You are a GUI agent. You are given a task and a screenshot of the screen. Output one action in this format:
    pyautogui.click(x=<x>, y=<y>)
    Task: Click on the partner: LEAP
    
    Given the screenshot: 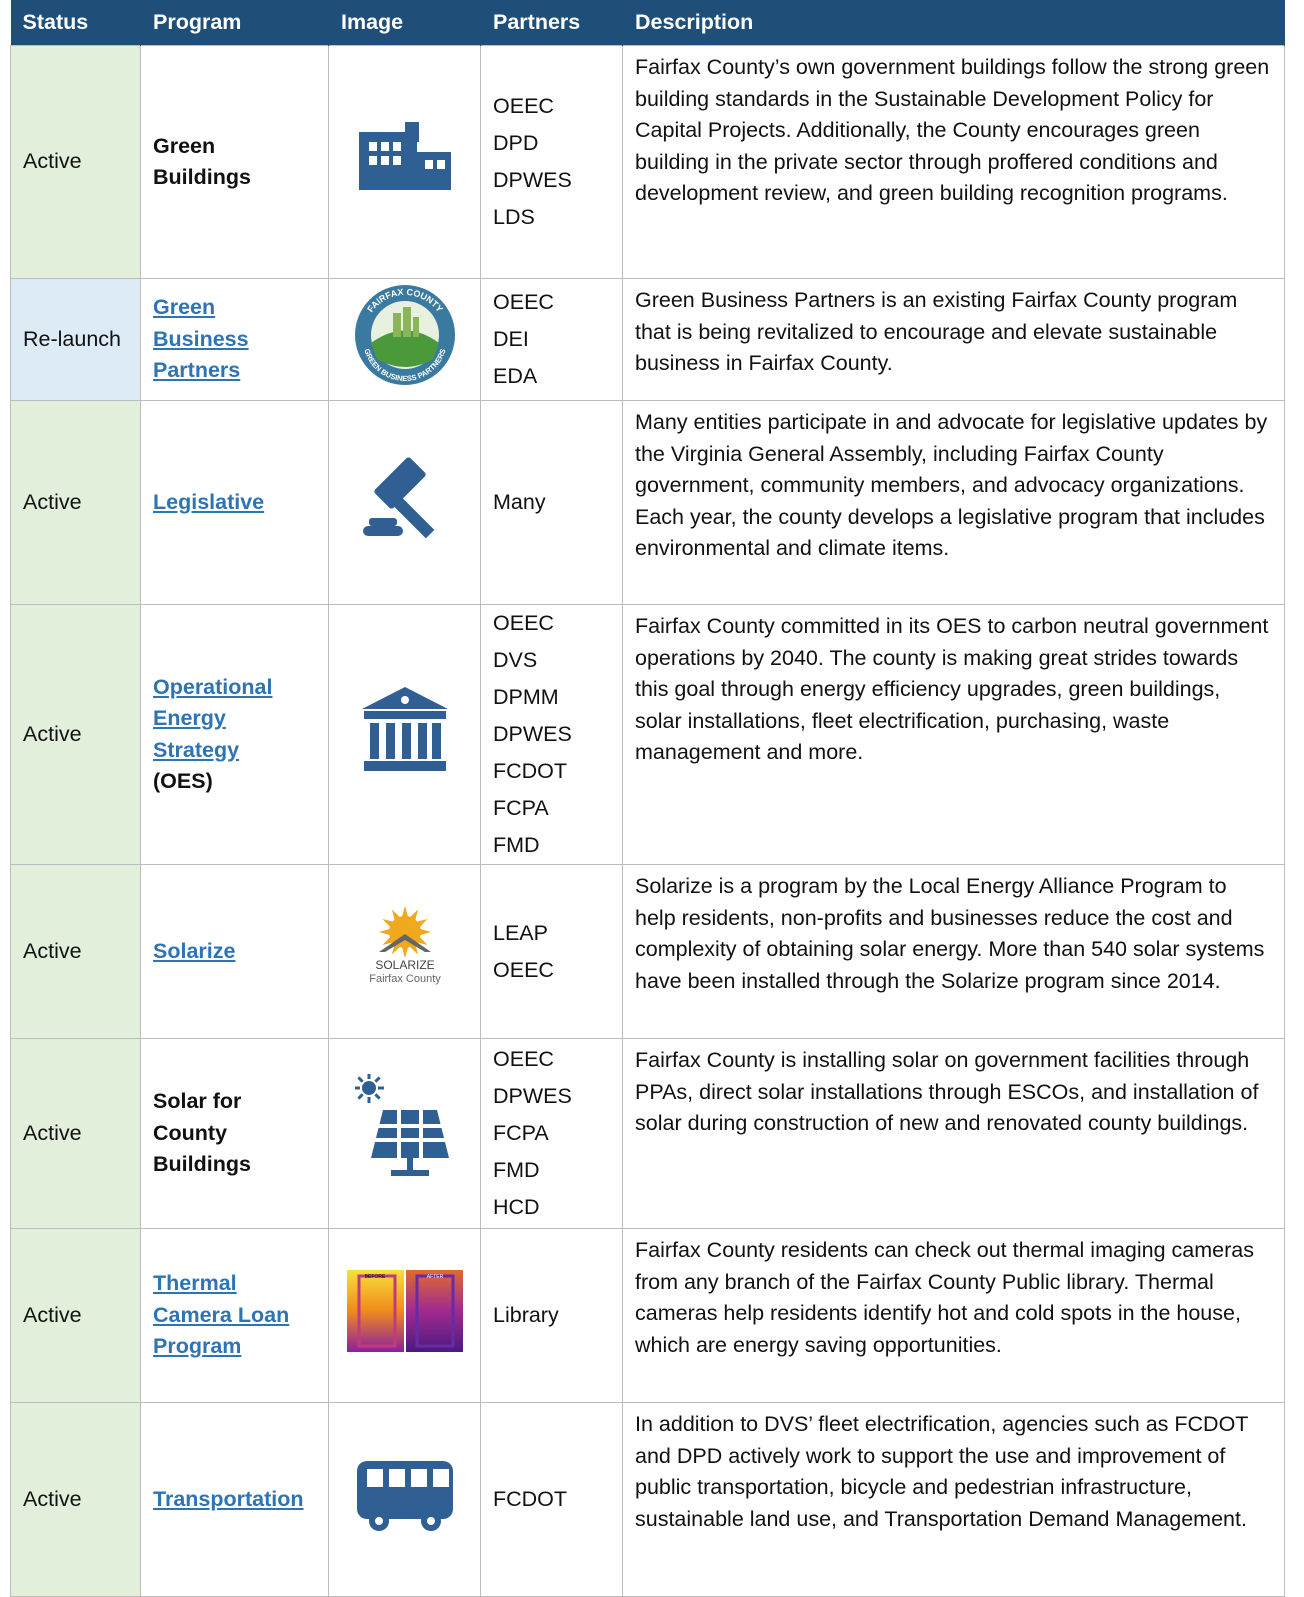 What is the action you would take?
    pyautogui.click(x=520, y=932)
    